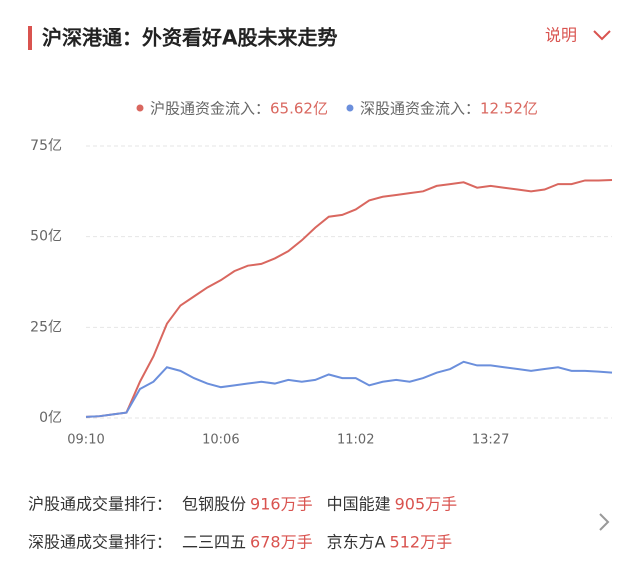 The width and height of the screenshot is (640, 577). Describe the element at coordinates (100, 504) in the screenshot. I see `ranking-label: 沪股通成交量排行：` at that location.